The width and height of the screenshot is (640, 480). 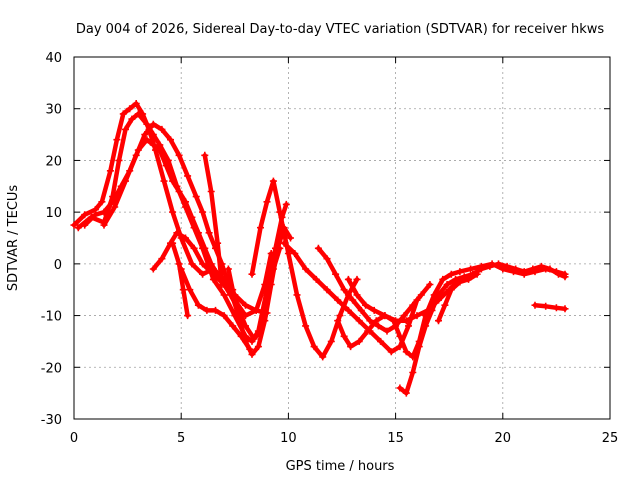 What do you see at coordinates (53, 161) in the screenshot?
I see `y-tick-label: 20` at bounding box center [53, 161].